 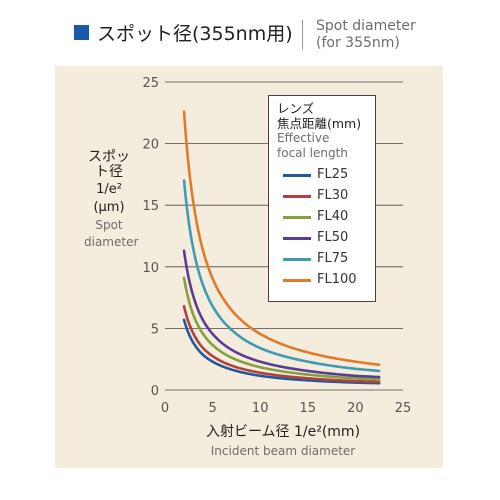 What do you see at coordinates (155, 329) in the screenshot?
I see `y-tick-label: 5` at bounding box center [155, 329].